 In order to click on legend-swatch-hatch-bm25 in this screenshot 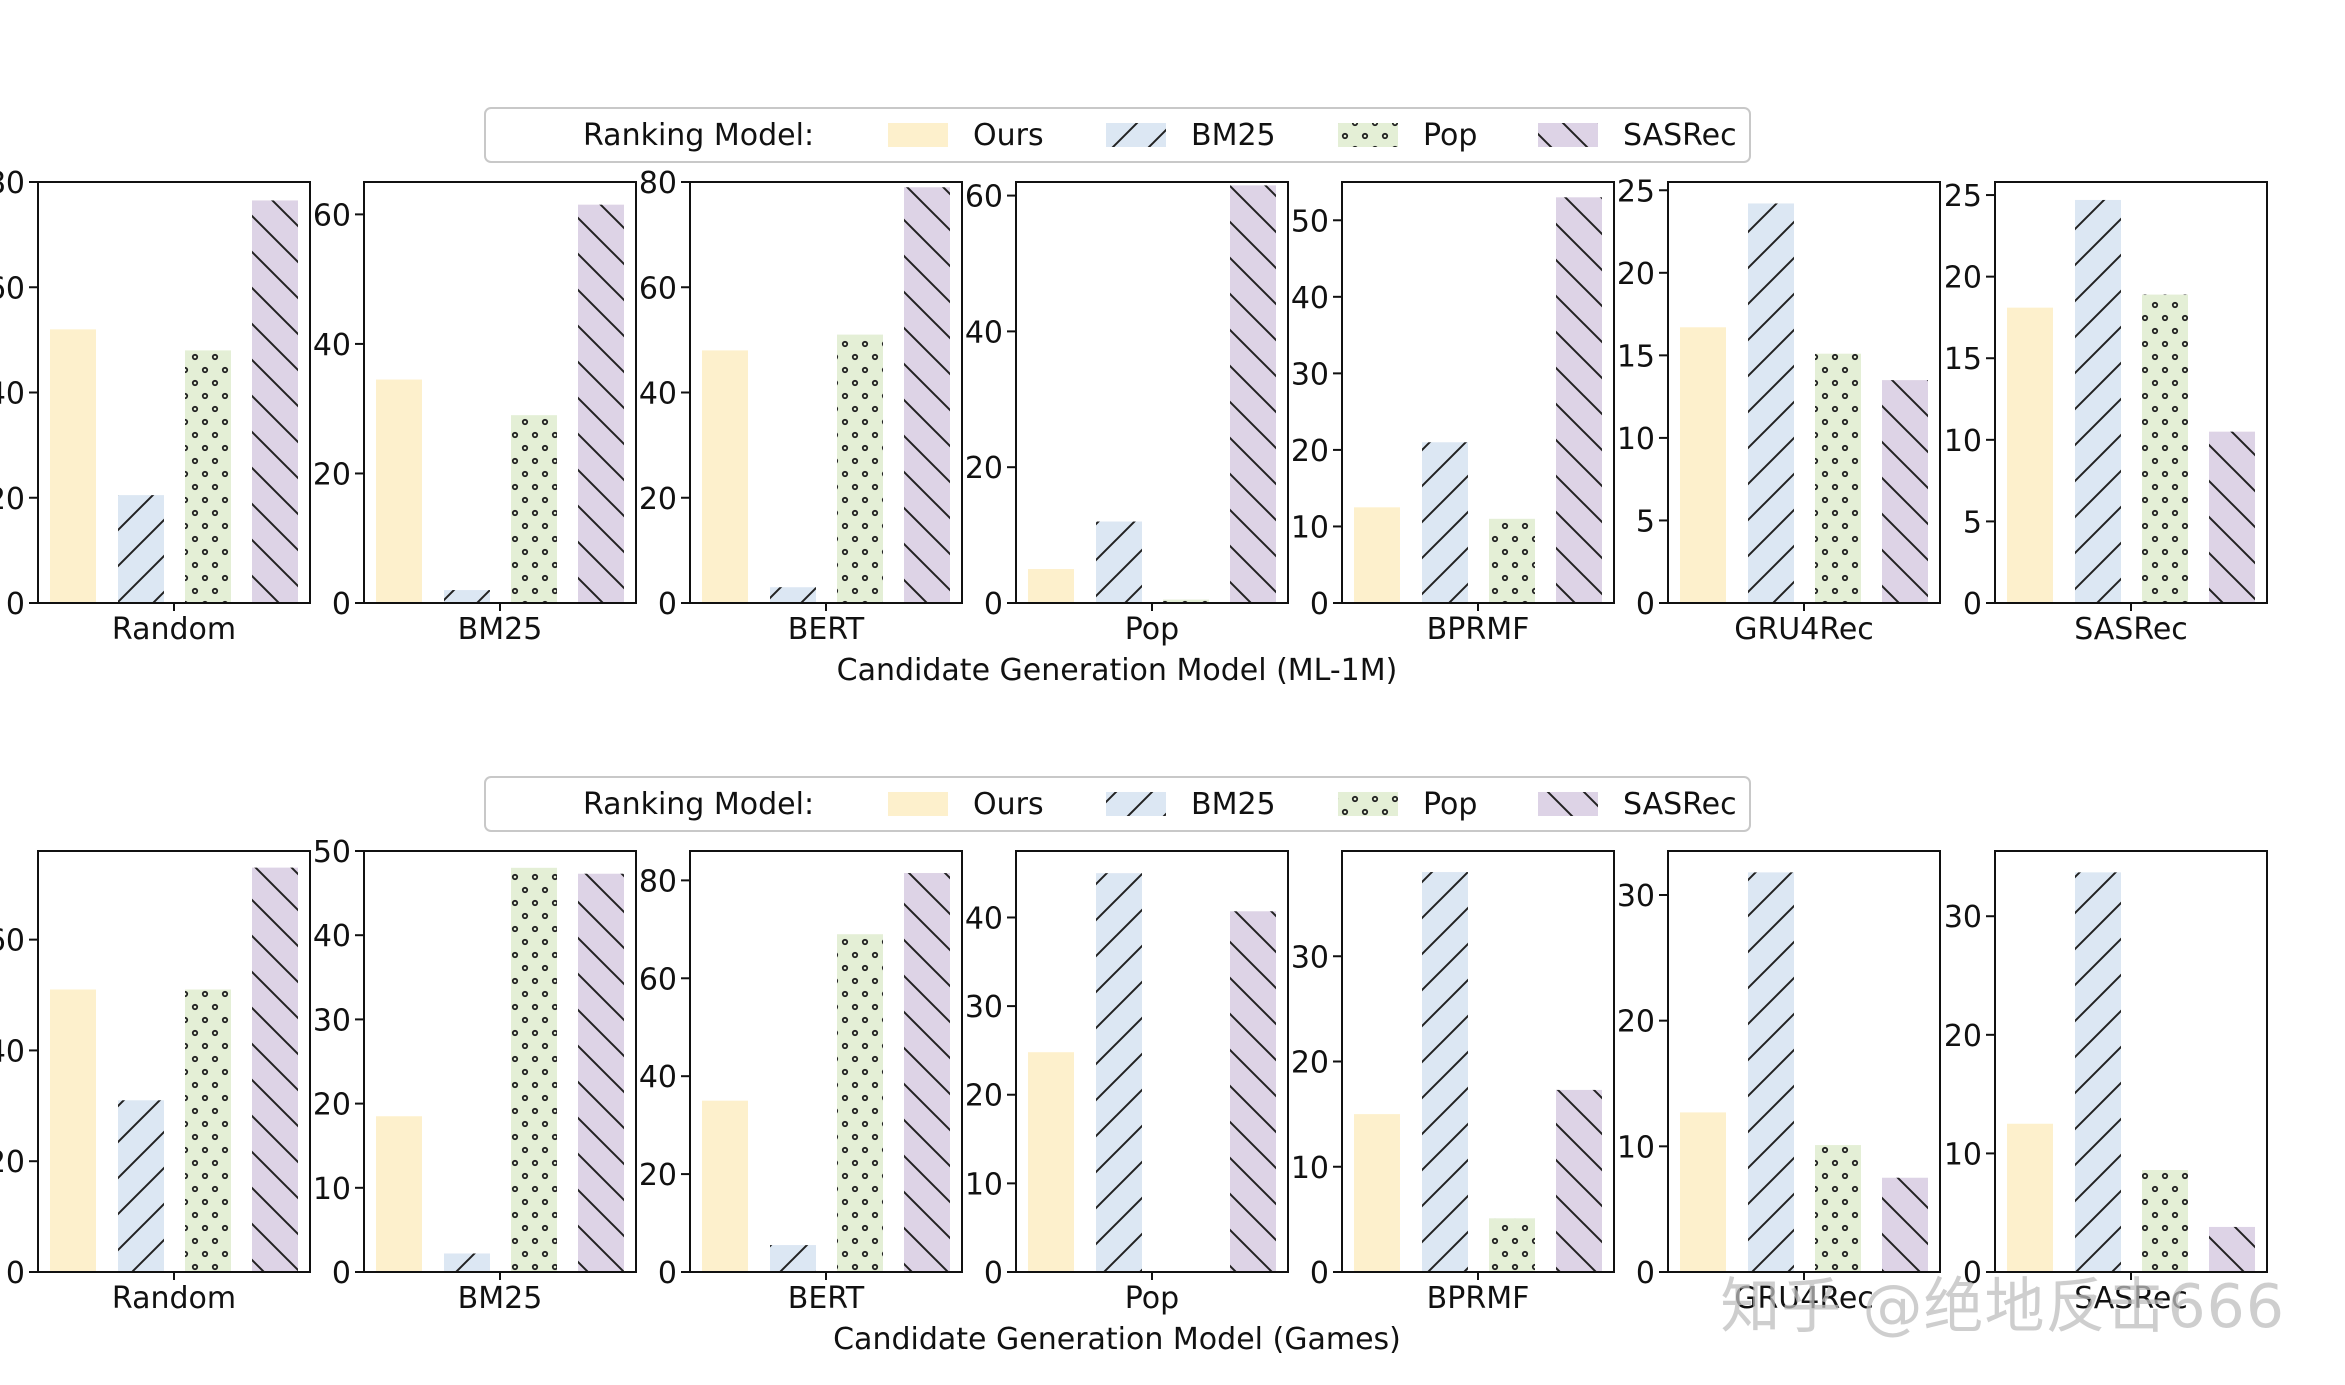, I will do `click(1136, 135)`.